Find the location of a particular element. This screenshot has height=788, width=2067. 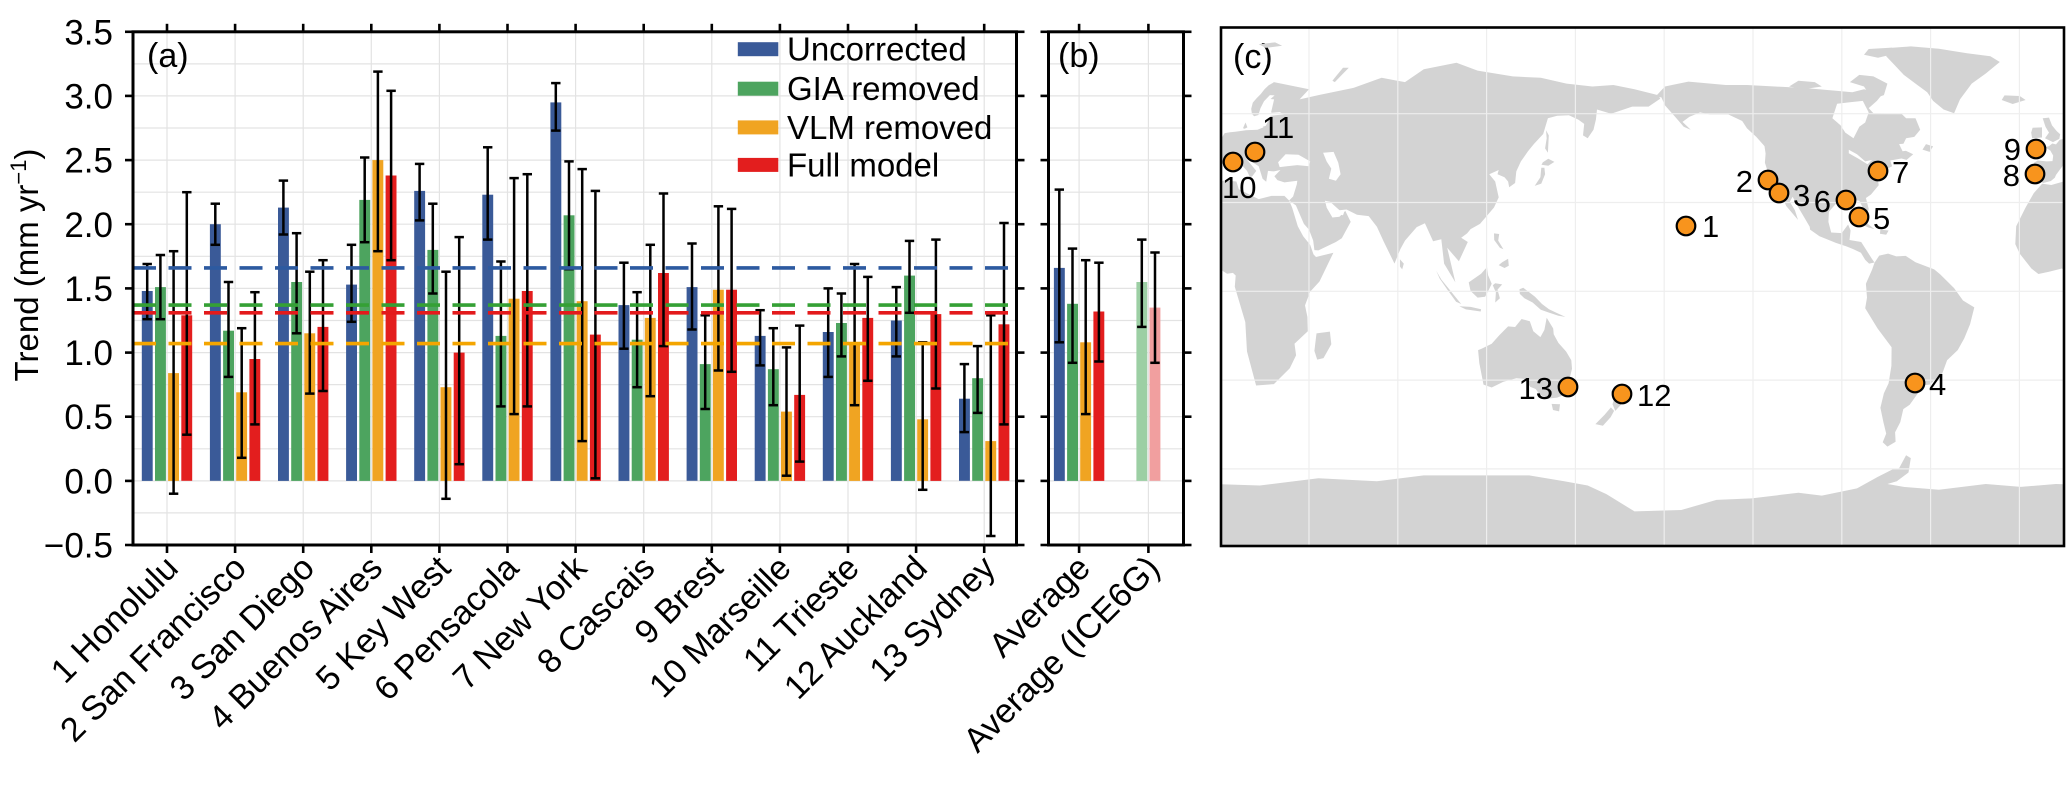

svg-text: GIA removed is located at coordinates (883, 88).